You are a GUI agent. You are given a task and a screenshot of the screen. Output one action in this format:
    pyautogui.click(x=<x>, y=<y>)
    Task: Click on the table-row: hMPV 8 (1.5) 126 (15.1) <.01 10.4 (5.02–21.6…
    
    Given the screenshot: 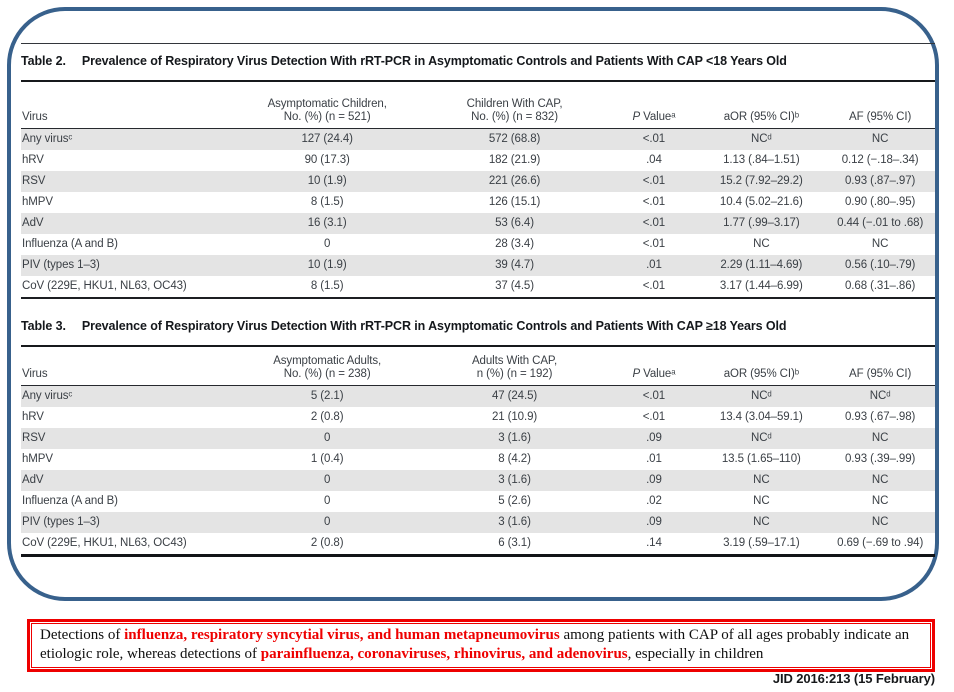 What is the action you would take?
    pyautogui.click(x=478, y=202)
    